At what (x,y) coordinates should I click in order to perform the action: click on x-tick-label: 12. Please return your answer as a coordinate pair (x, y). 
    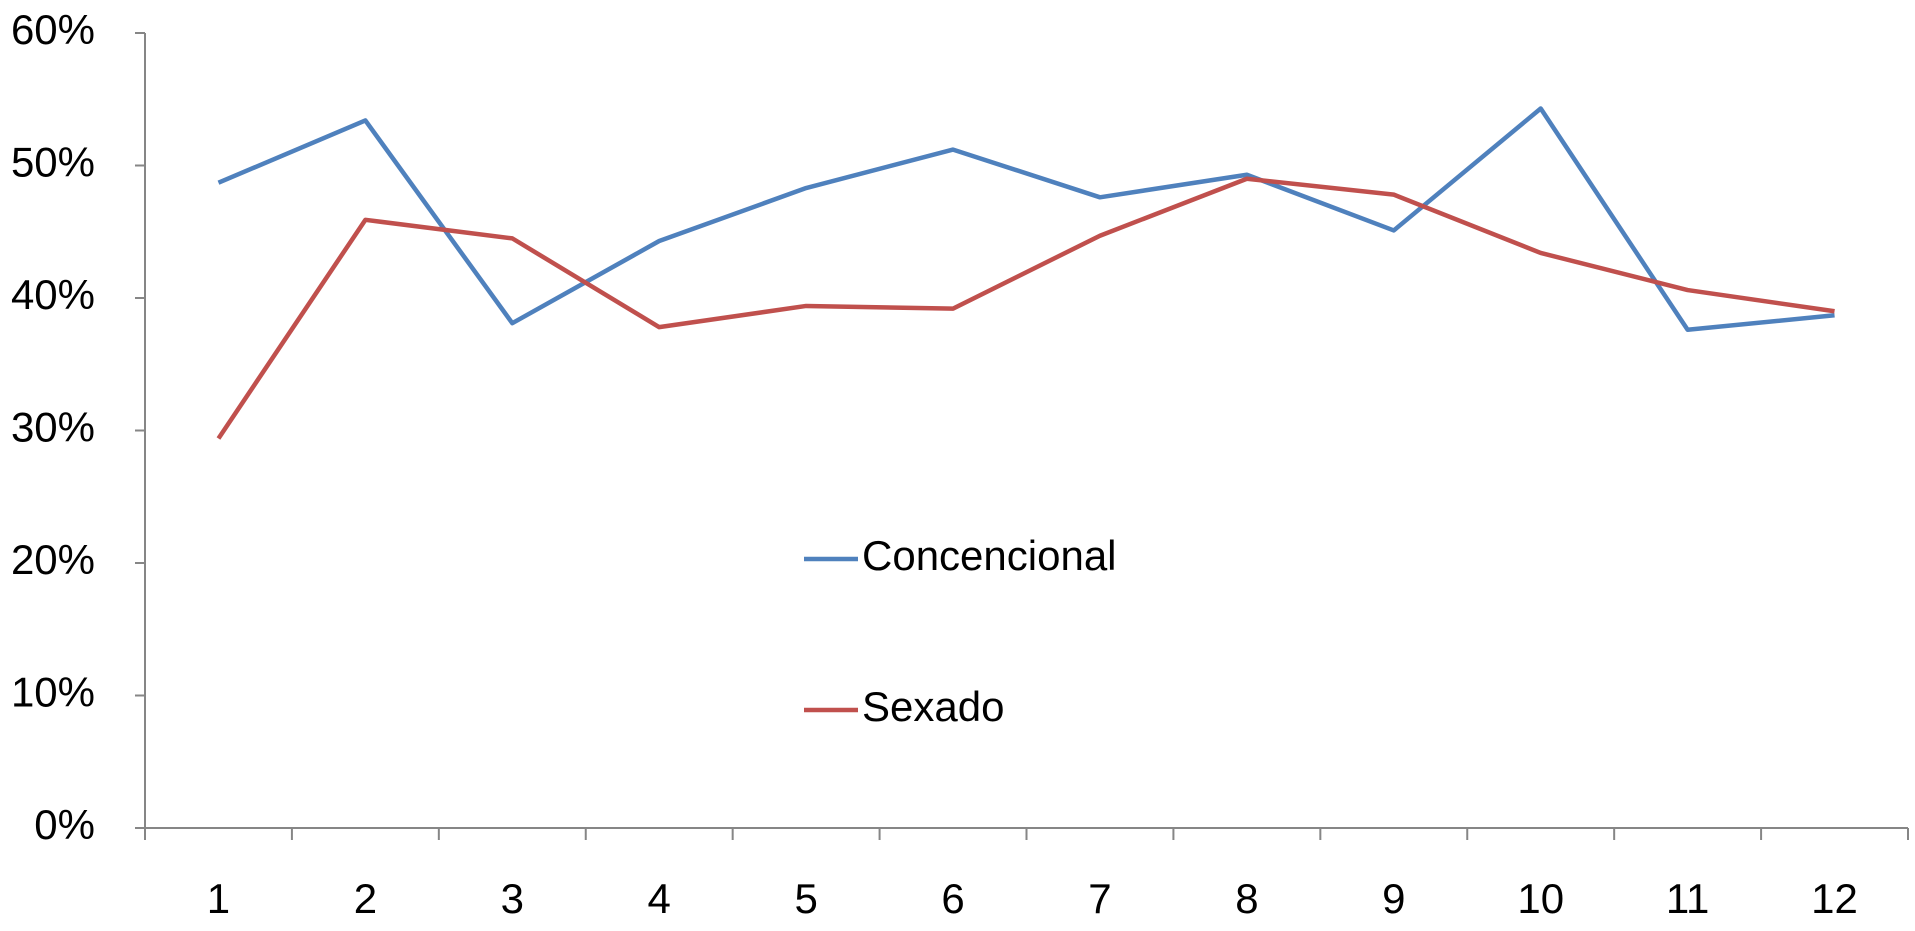
    Looking at the image, I should click on (1834, 898).